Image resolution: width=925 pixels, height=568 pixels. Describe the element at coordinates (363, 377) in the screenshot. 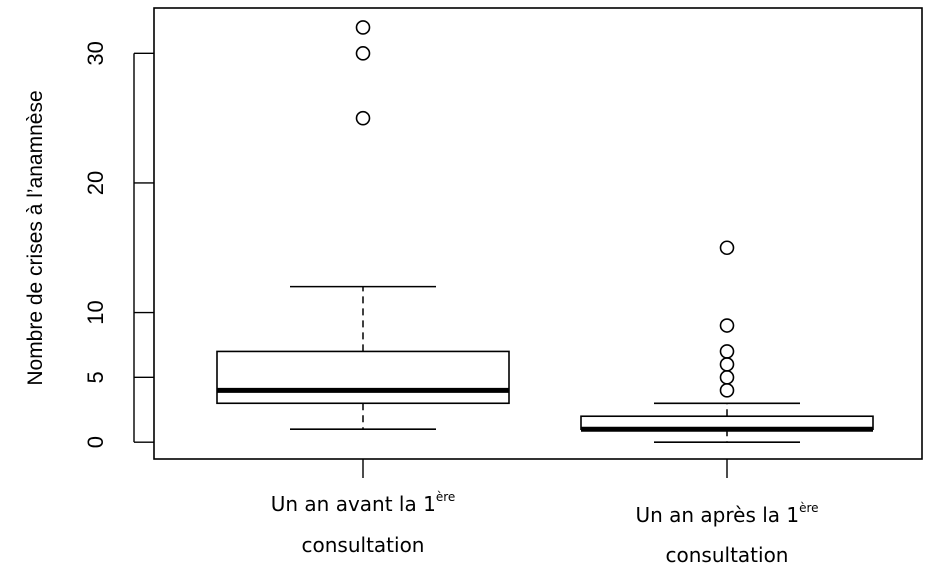

I see `iqr-box` at that location.